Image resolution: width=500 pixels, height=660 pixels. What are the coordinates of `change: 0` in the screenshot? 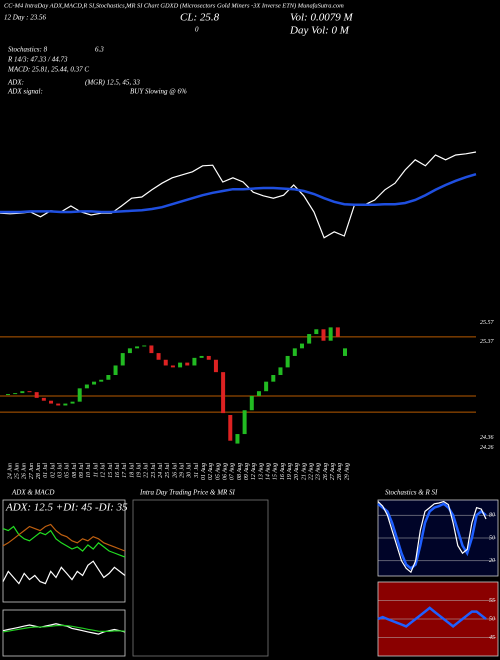 It's located at (197, 30).